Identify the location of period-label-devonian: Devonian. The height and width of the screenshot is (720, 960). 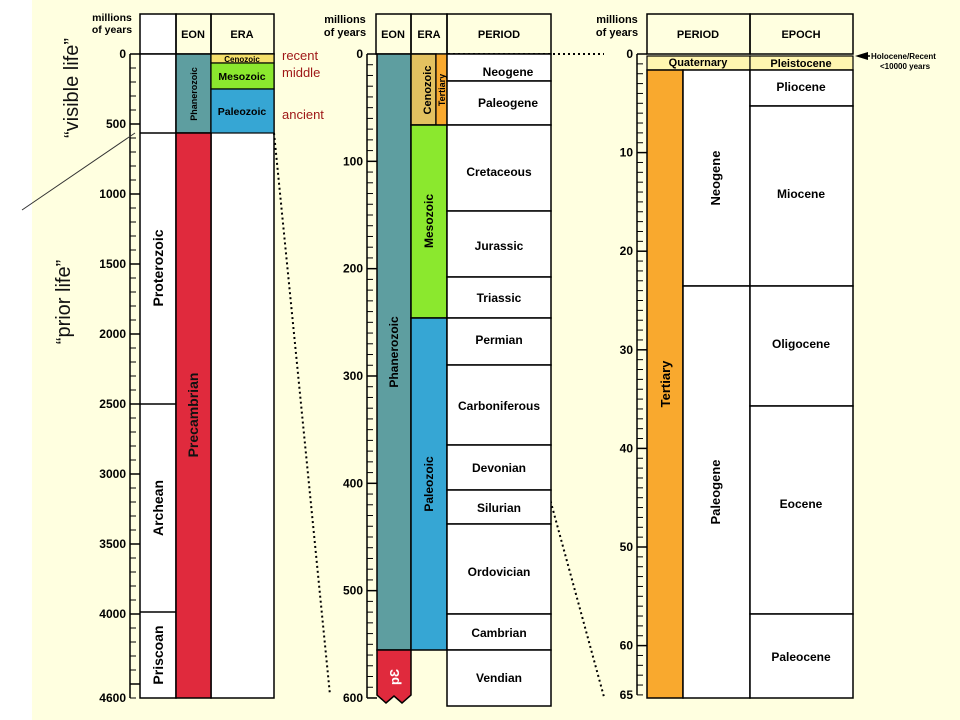
(499, 468).